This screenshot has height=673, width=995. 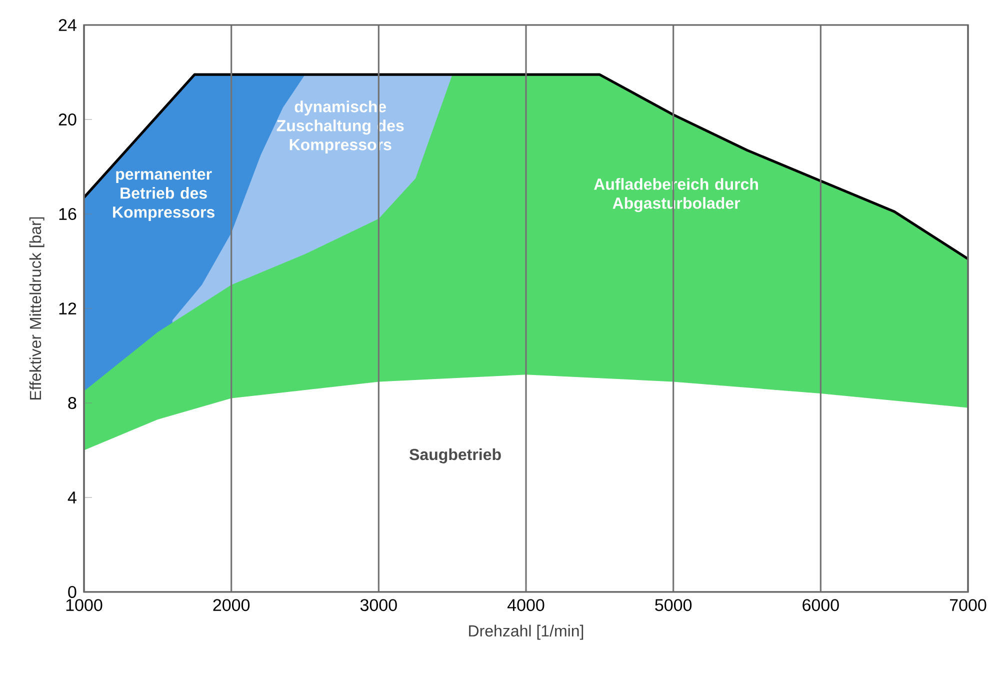 What do you see at coordinates (526, 632) in the screenshot?
I see `x-axis-title: Drehzahl [1/min]` at bounding box center [526, 632].